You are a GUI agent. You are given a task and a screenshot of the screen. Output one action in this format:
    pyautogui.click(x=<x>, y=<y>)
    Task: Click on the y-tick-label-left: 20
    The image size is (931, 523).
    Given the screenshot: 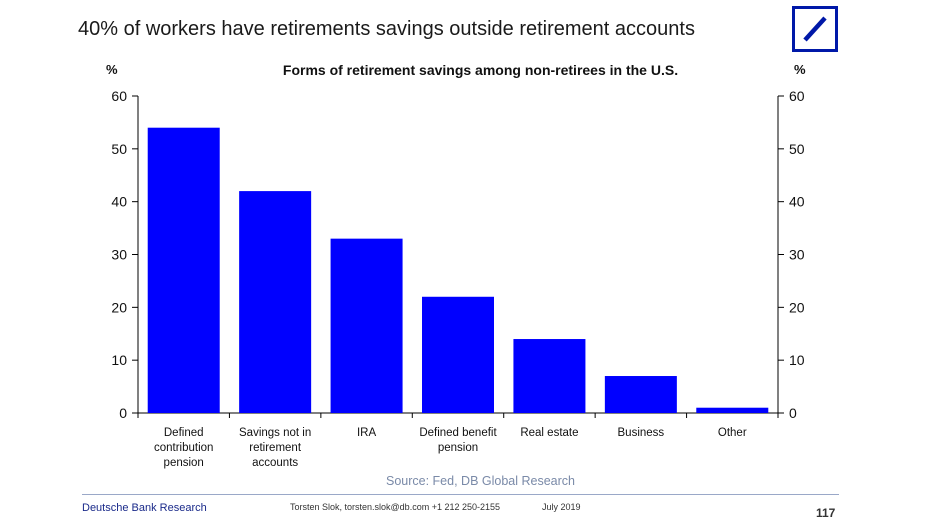 What is the action you would take?
    pyautogui.click(x=119, y=307)
    